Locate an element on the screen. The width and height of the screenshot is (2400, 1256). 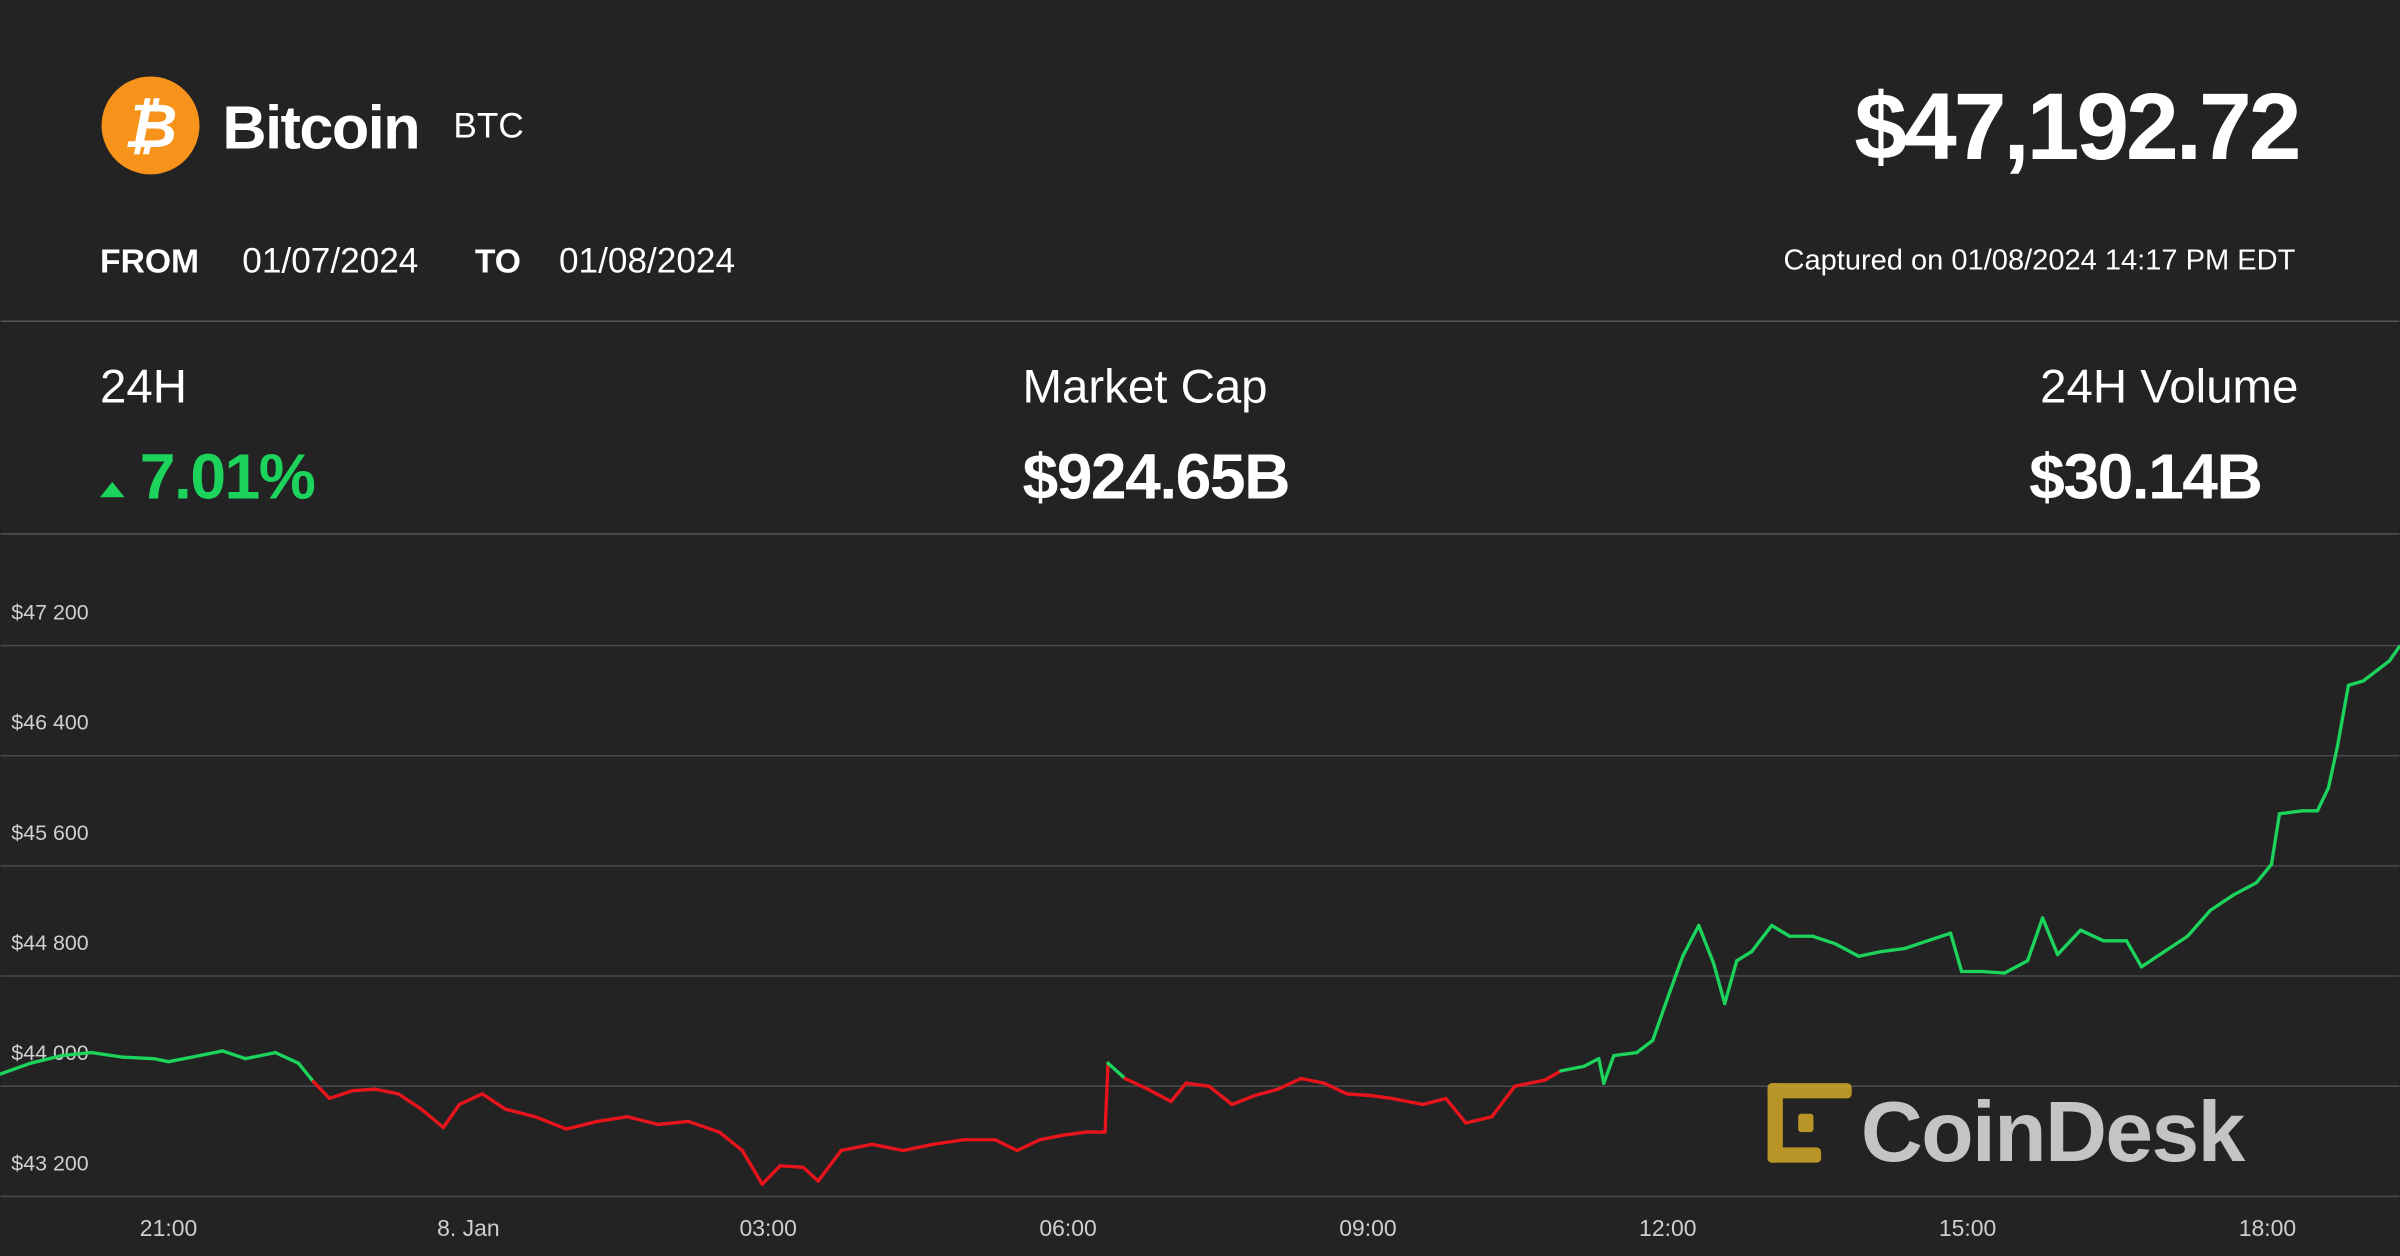
btc-logo-glyph: ₿ is located at coordinates (151, 126).